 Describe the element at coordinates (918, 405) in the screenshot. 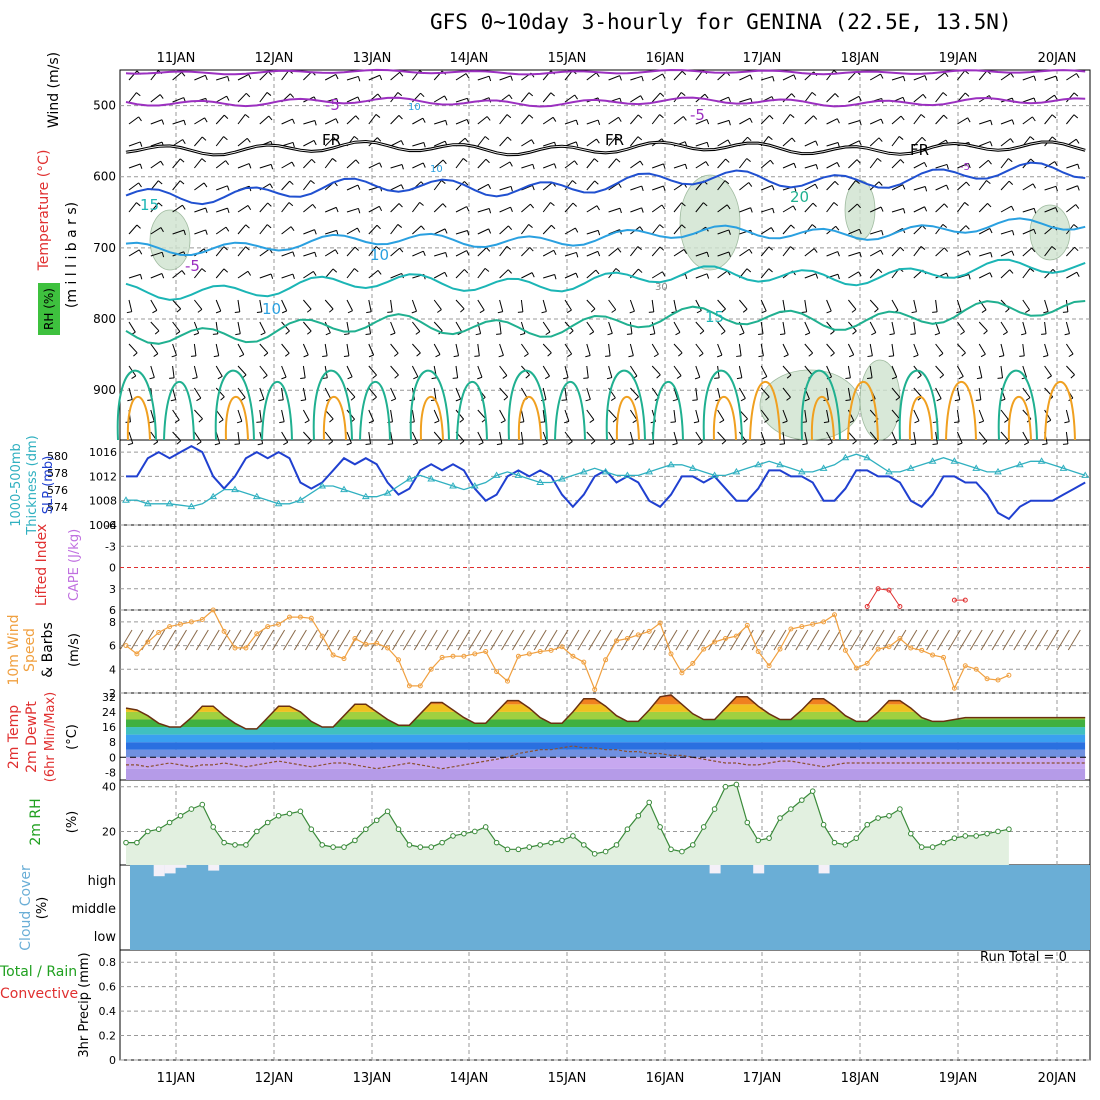

I see `contour-20-lobe` at that location.